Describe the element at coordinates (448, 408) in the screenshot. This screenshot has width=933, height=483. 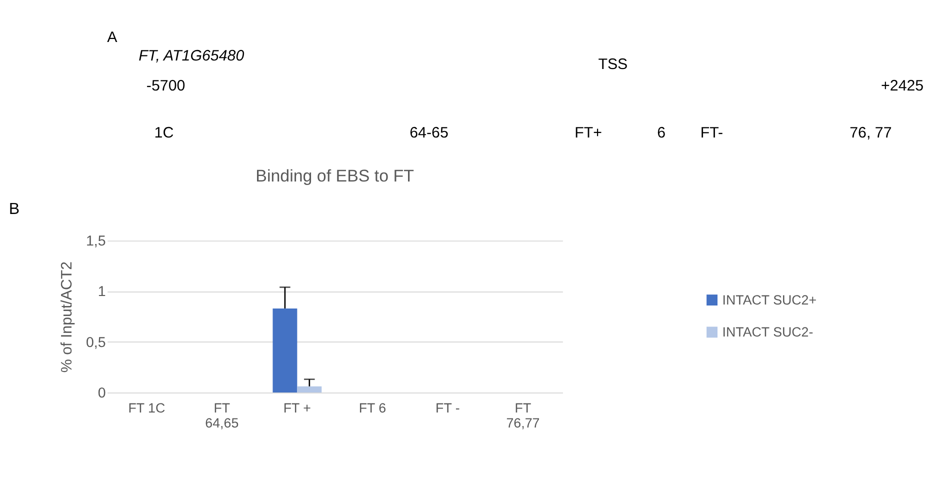
I see `x-tick-label: FT -` at that location.